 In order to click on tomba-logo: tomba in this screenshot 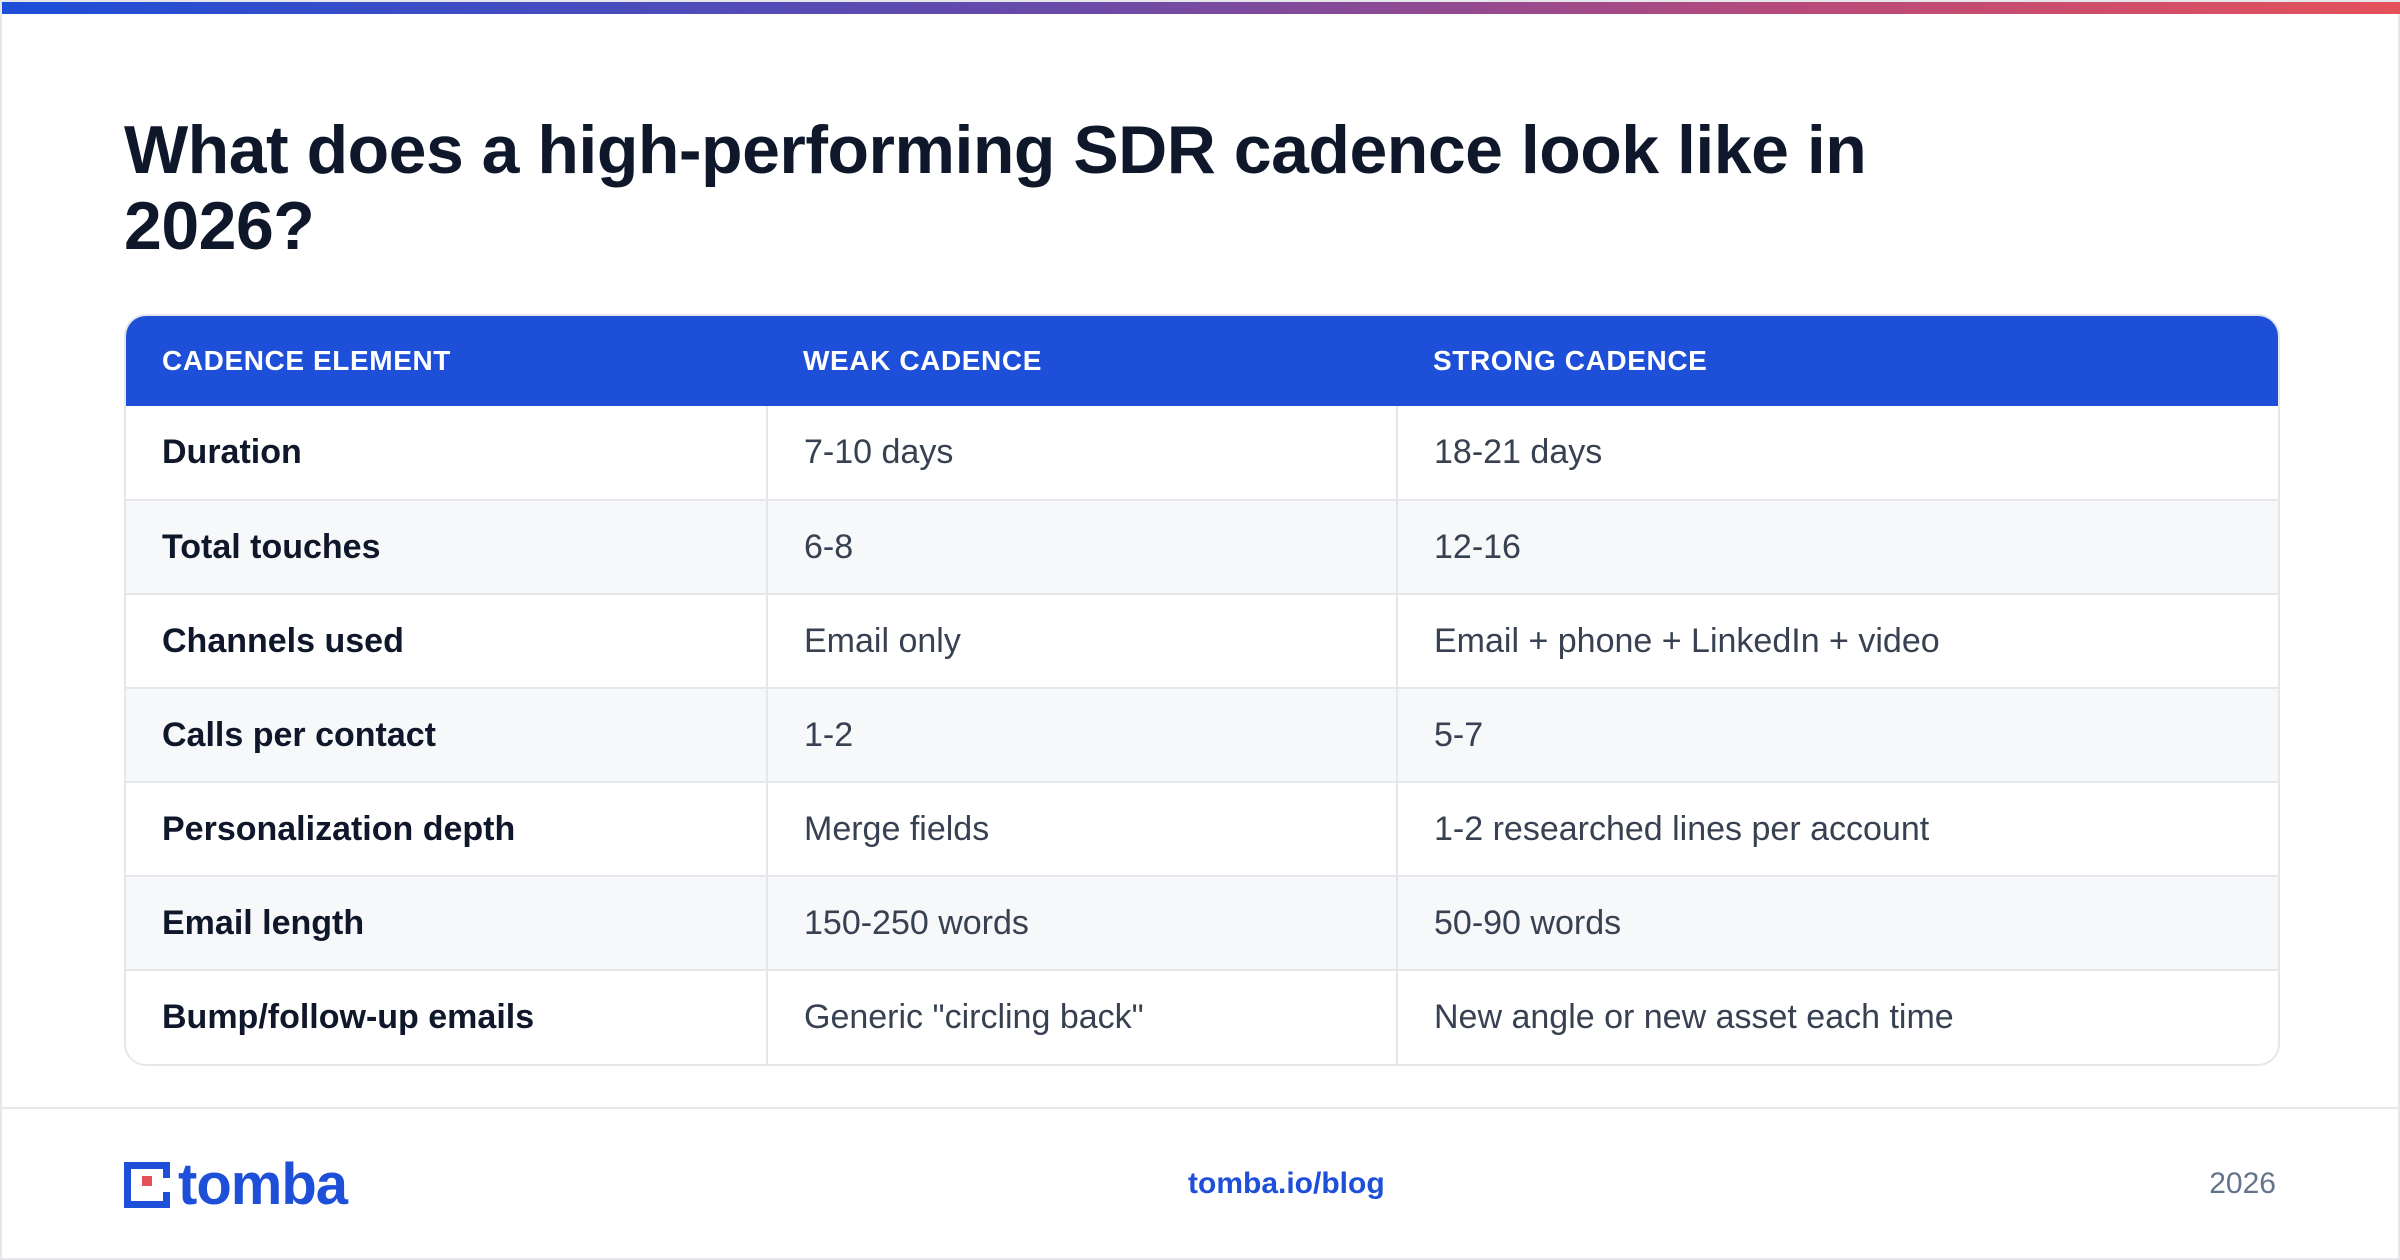, I will do `click(236, 1184)`.